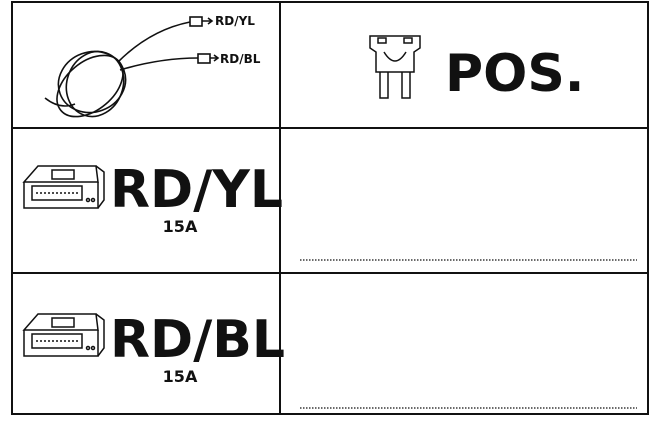  I want to click on fuse-label: POS., so click(515, 74).